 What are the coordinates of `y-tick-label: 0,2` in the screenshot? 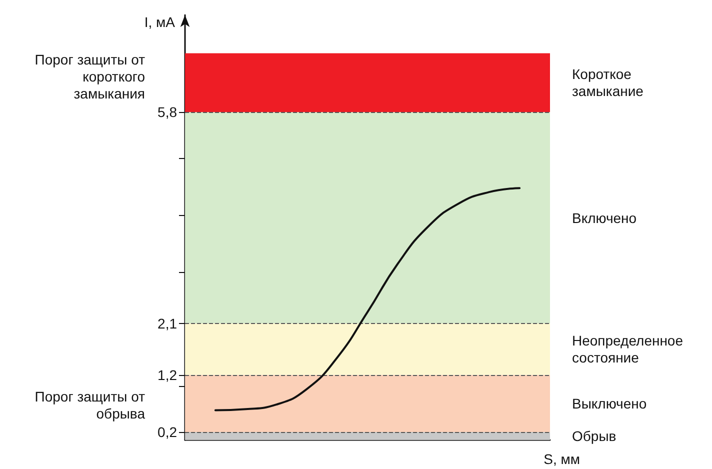 It's located at (168, 432).